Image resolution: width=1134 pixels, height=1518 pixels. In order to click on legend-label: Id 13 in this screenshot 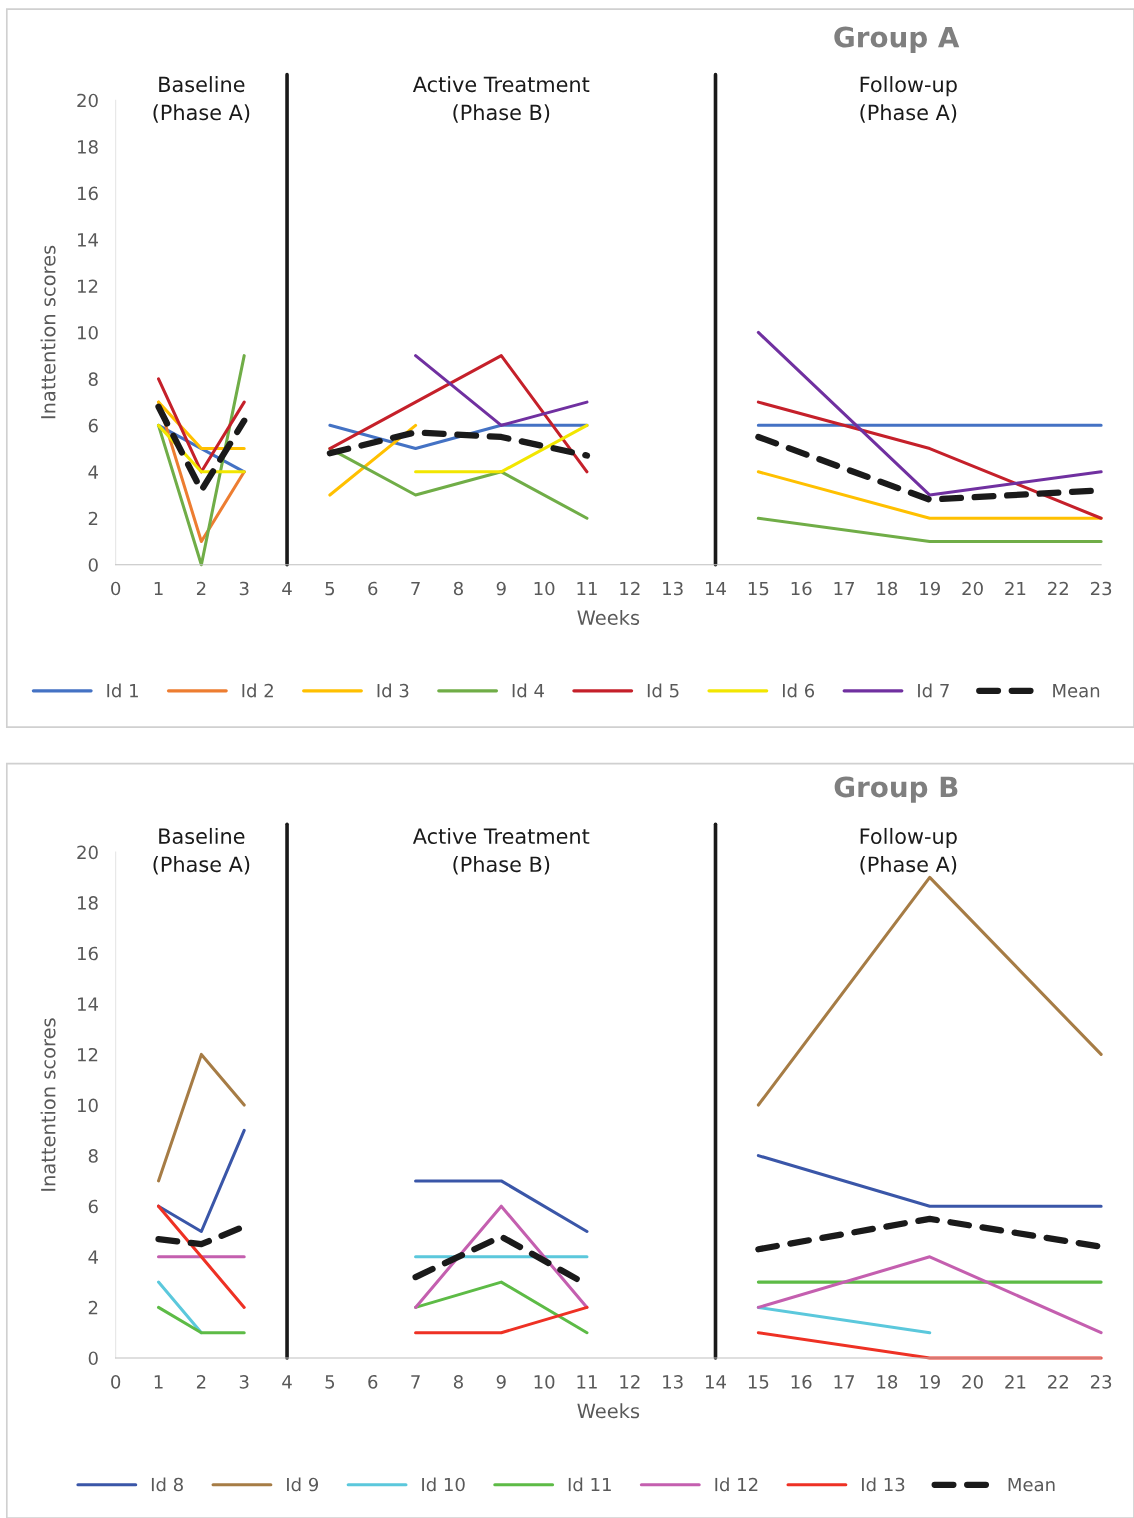, I will do `click(883, 1484)`.